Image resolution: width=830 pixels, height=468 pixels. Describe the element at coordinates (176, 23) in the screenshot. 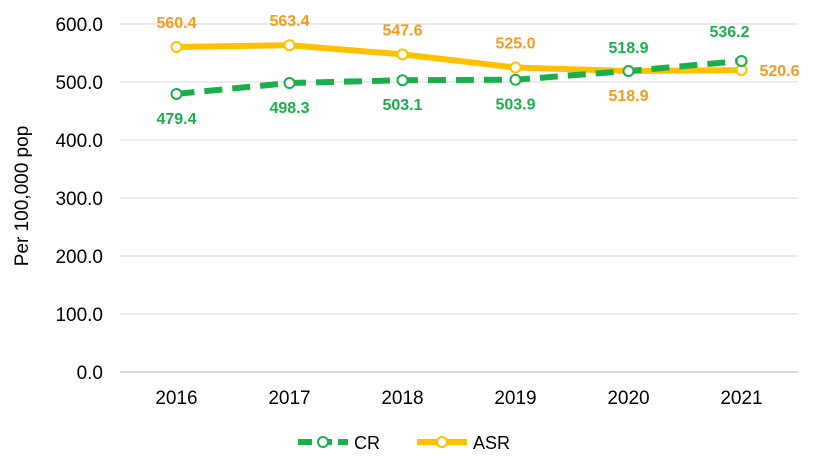

I see `data-label-asr: 560.4` at that location.